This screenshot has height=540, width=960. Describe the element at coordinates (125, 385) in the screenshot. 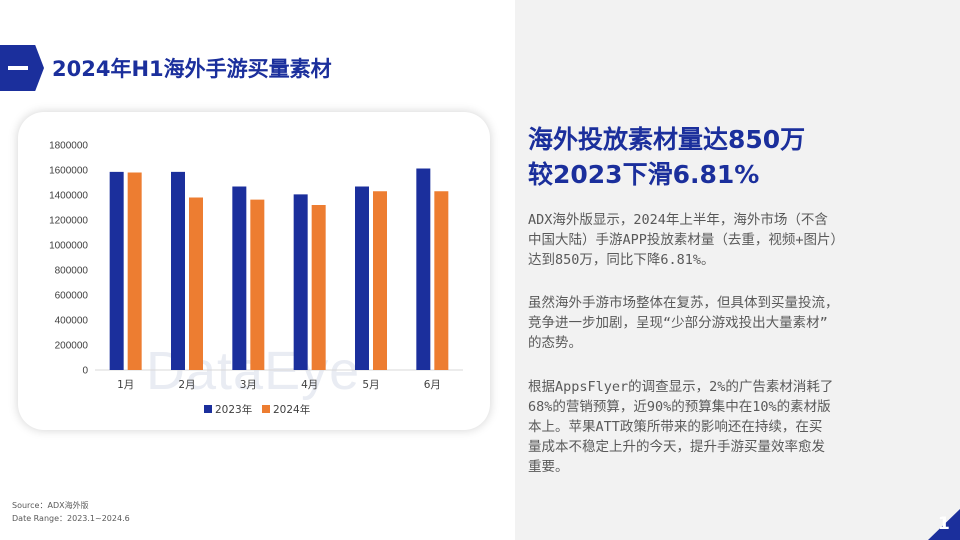

I see `x-tick-label: 1月` at that location.